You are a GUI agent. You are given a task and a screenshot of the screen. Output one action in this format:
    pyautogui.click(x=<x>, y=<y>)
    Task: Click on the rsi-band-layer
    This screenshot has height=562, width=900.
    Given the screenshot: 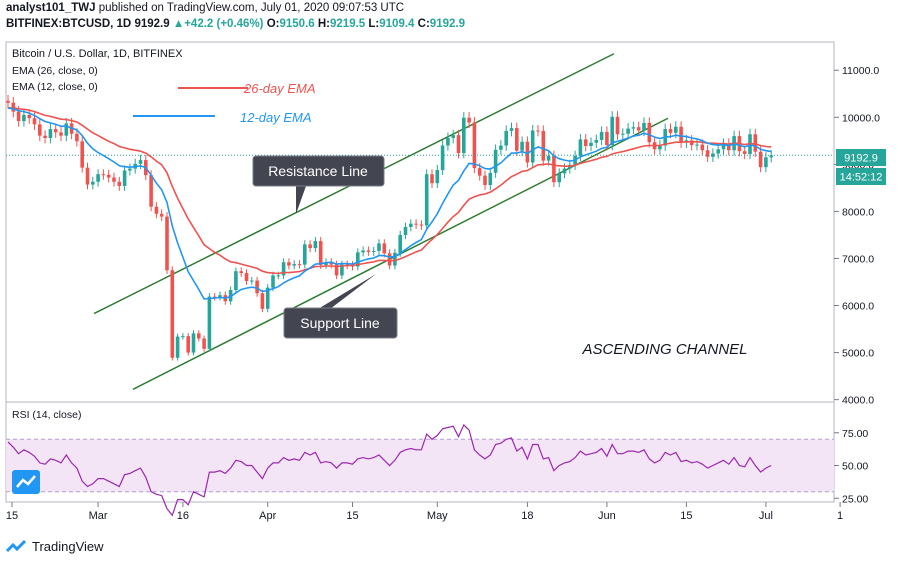 What is the action you would take?
    pyautogui.click(x=420, y=465)
    